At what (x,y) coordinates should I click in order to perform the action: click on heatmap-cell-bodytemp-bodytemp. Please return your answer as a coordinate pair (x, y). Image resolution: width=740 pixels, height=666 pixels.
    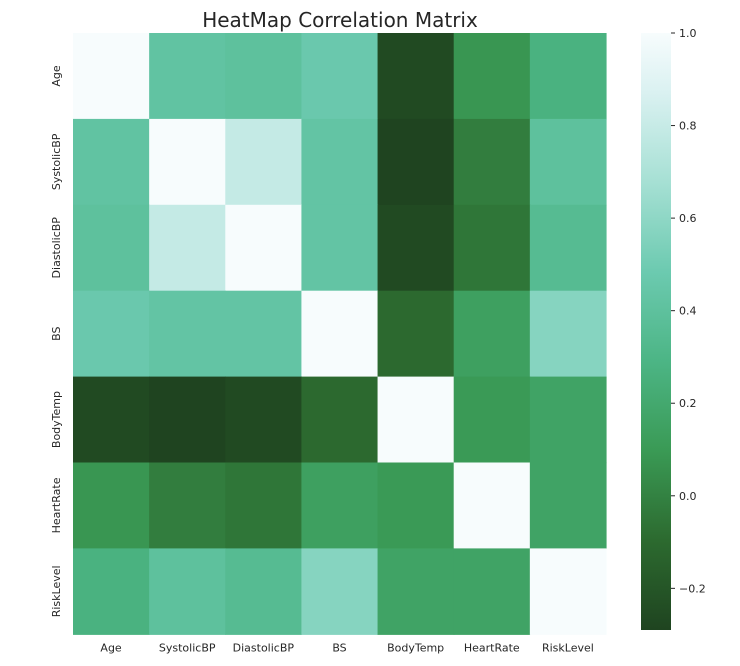
    Looking at the image, I should click on (416, 420).